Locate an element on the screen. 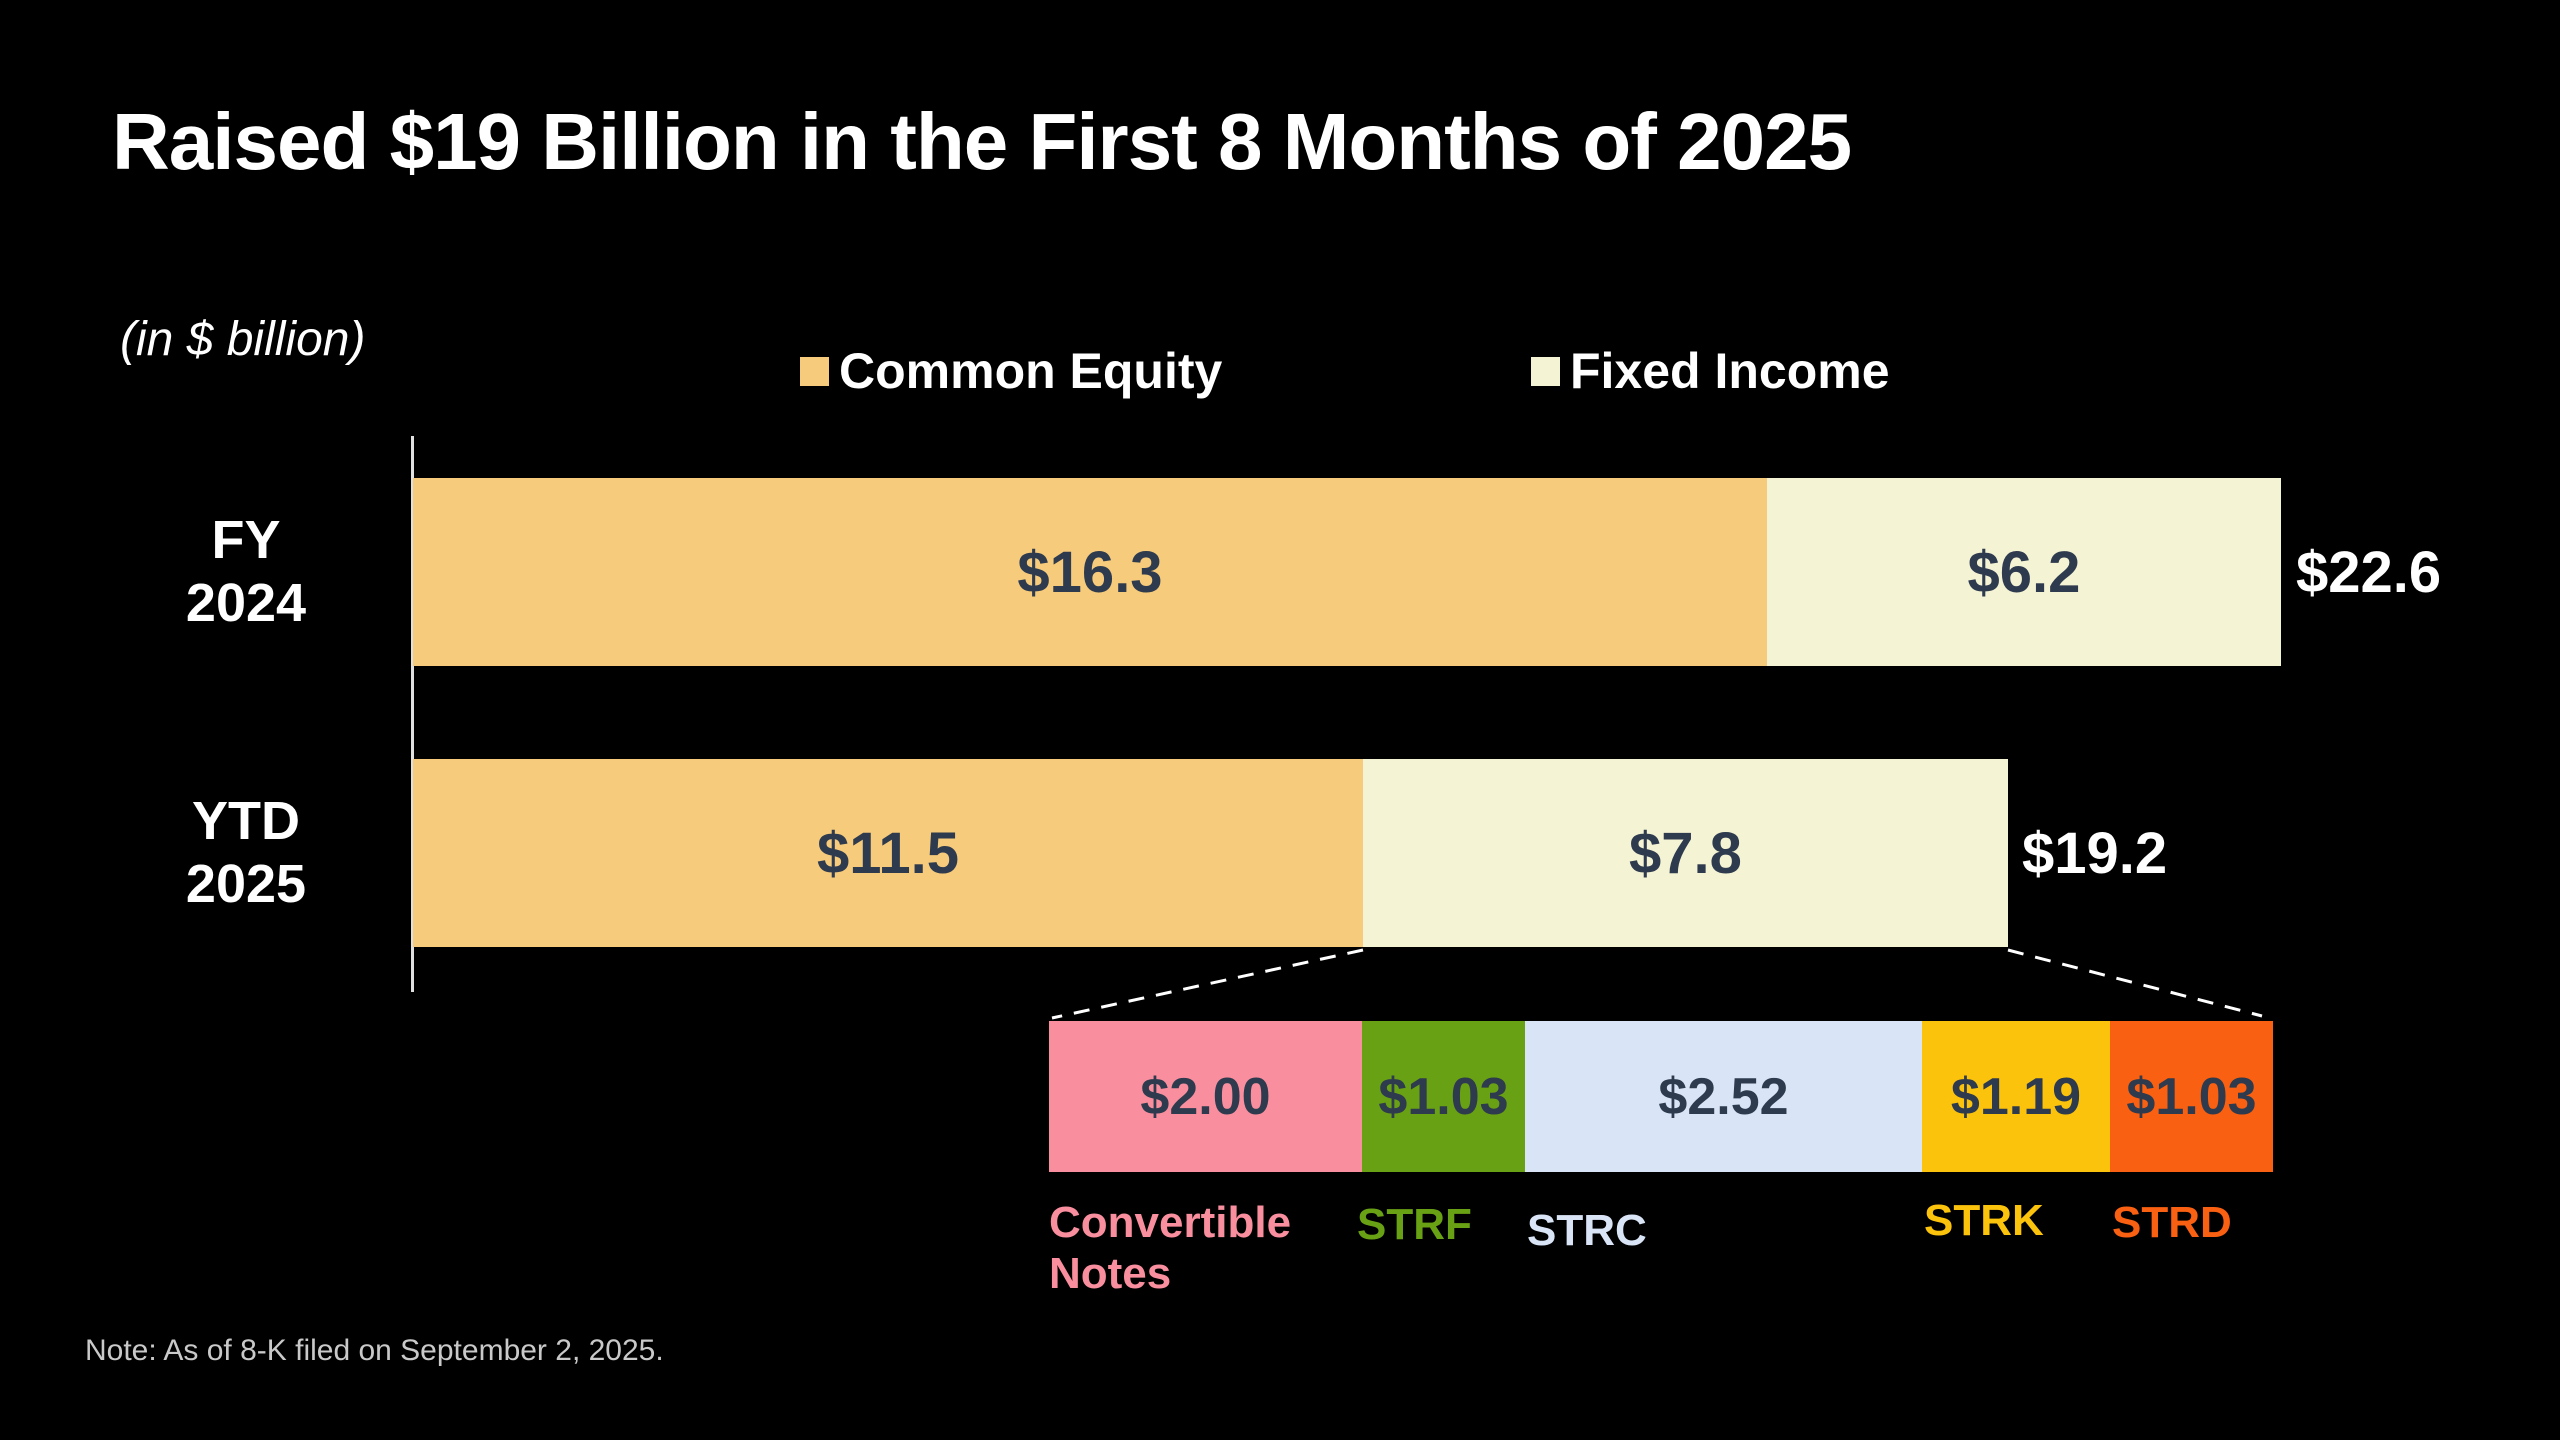 This screenshot has width=2560, height=1440. segment-value: $2.52 is located at coordinates (1723, 1096).